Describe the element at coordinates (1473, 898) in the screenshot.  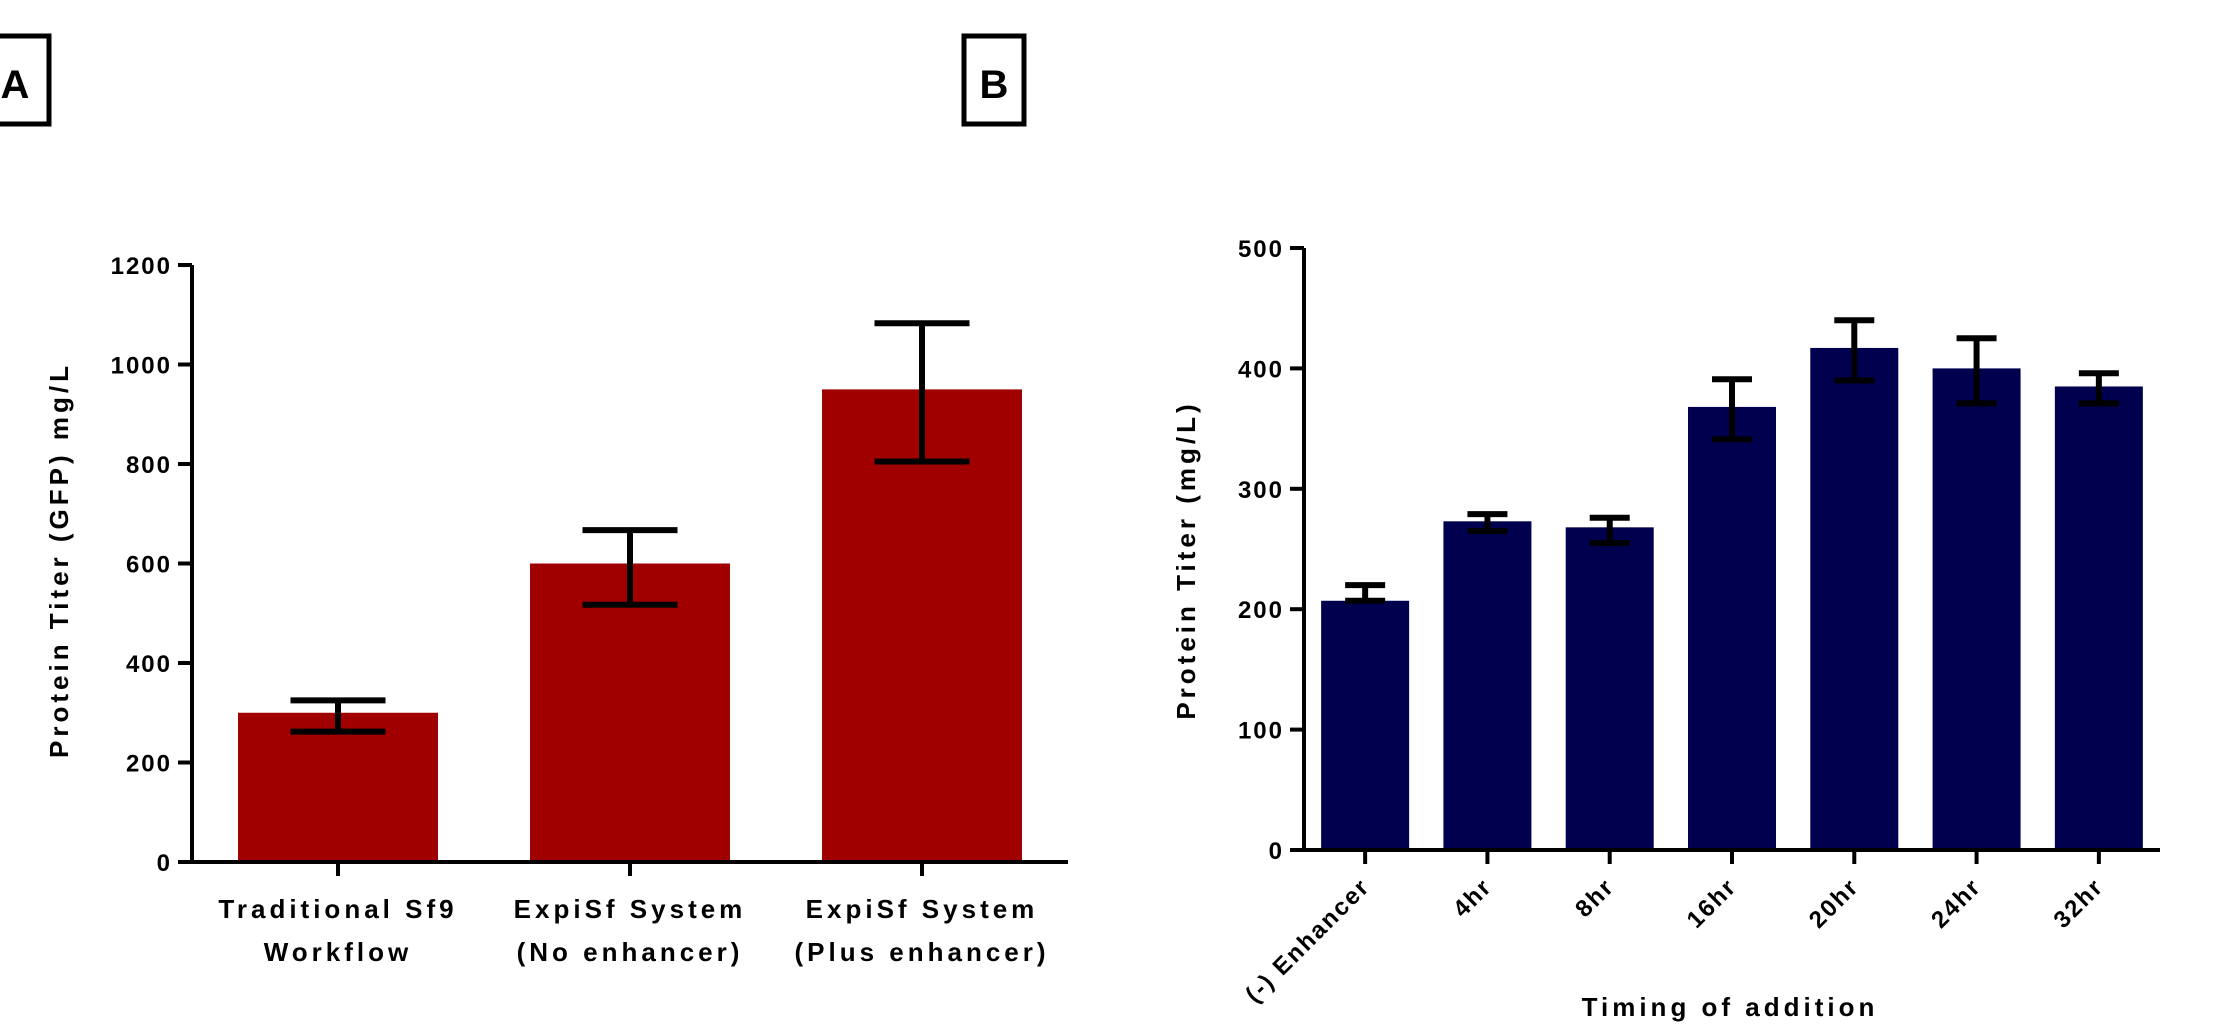
I see `chart-b-category-label-1: 4hr` at that location.